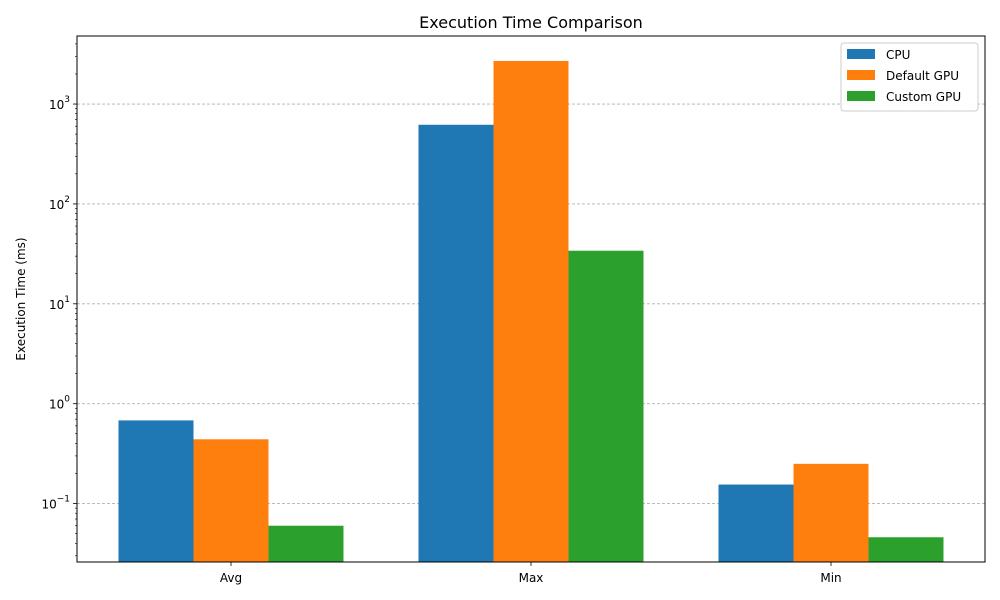  I want to click on legend: CPU Default GPU Custom GPU, so click(909, 77).